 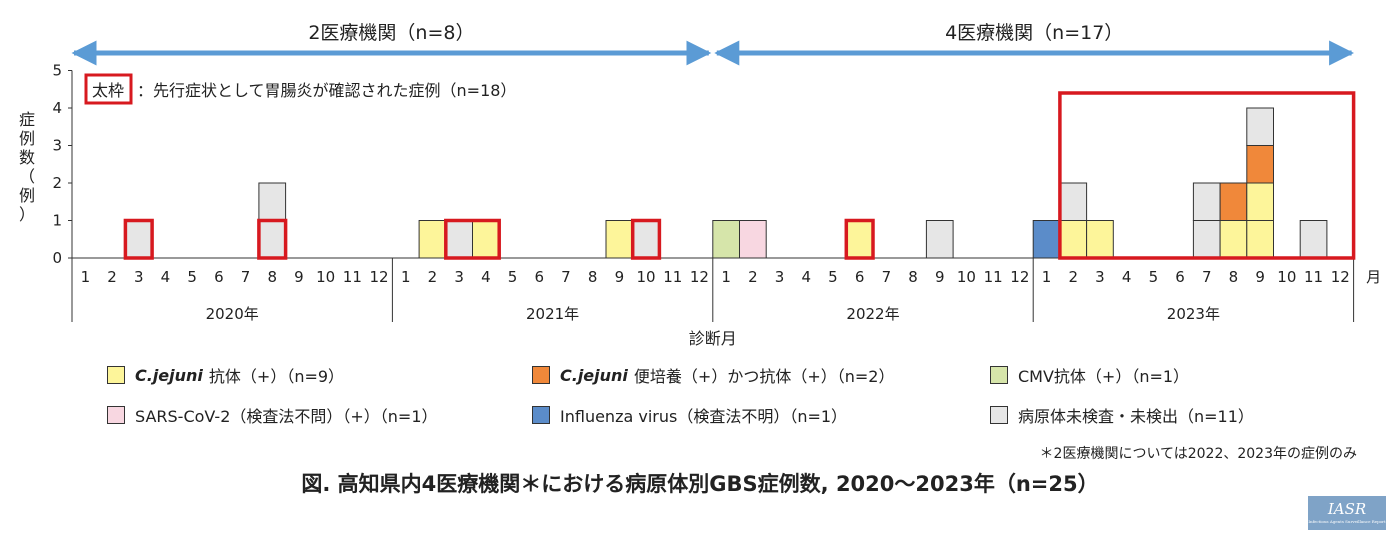 What do you see at coordinates (57, 221) in the screenshot?
I see `y-tick-label: 1` at bounding box center [57, 221].